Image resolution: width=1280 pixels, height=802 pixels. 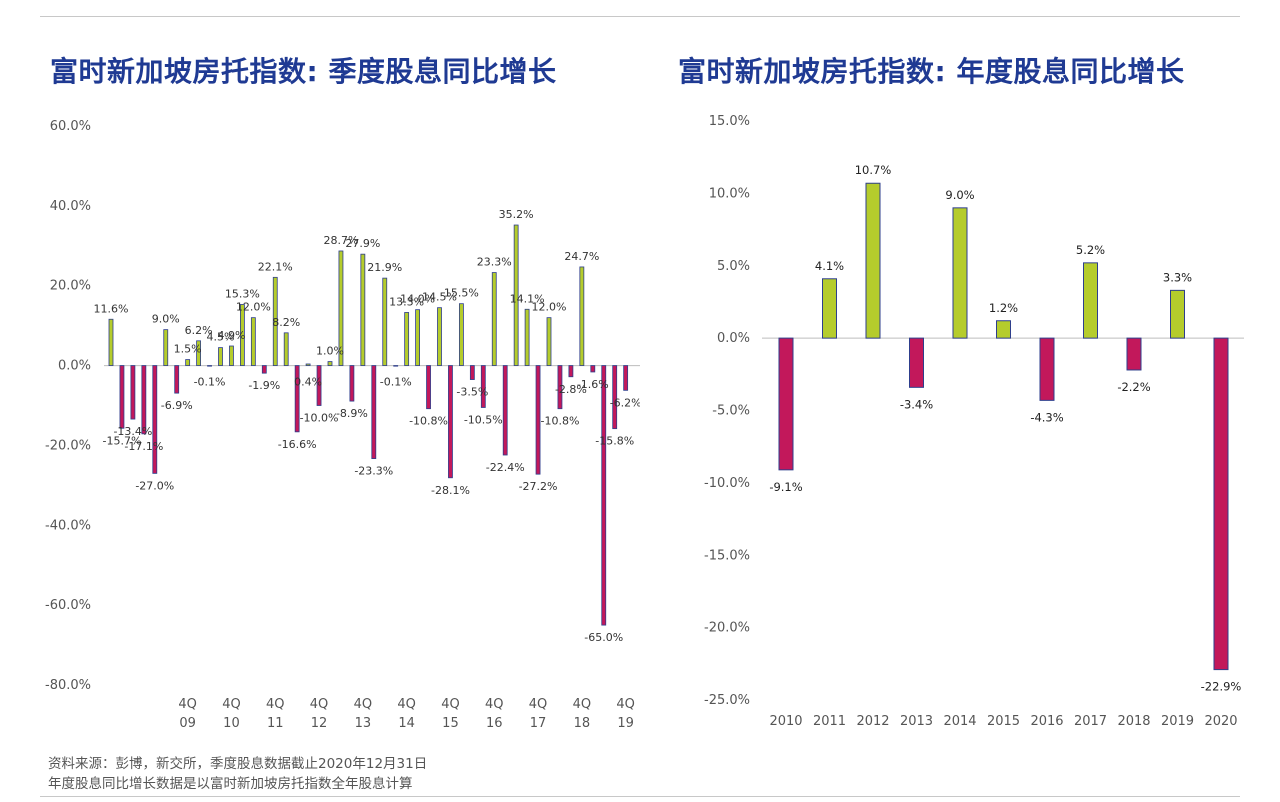 What do you see at coordinates (231, 335) in the screenshot?
I see `data-label: 4.9%` at bounding box center [231, 335].